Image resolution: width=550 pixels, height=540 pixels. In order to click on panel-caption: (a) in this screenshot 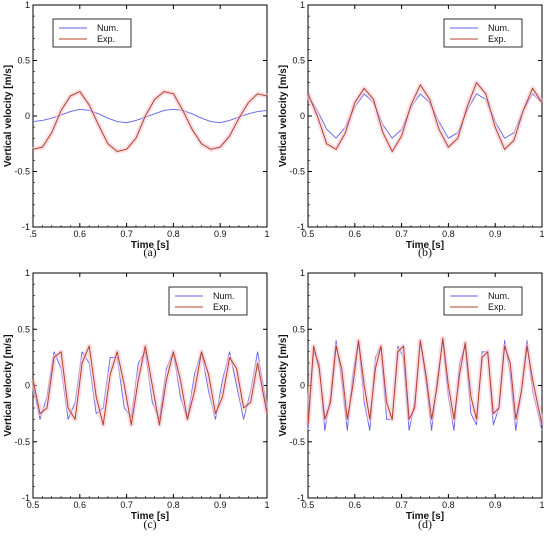, I will do `click(149, 252)`.